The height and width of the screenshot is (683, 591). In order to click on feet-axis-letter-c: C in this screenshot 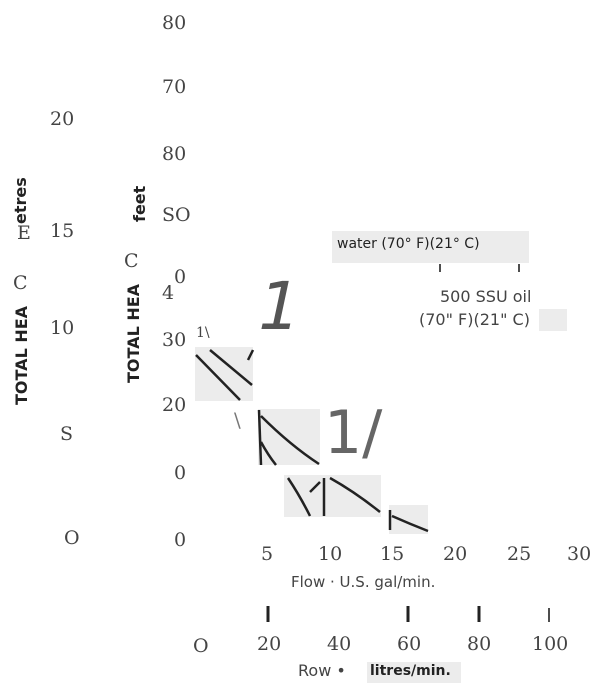, I will do `click(131, 261)`.